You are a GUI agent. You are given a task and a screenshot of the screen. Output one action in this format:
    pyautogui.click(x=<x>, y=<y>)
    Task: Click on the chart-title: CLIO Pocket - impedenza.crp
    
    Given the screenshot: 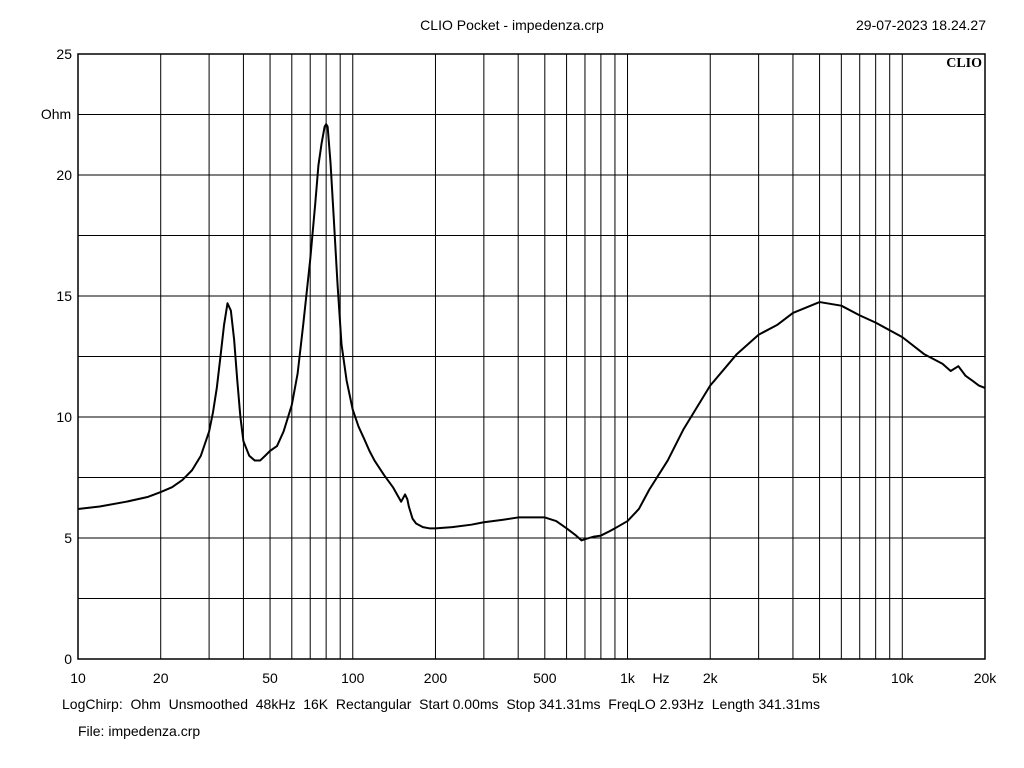 What is the action you would take?
    pyautogui.click(x=512, y=25)
    